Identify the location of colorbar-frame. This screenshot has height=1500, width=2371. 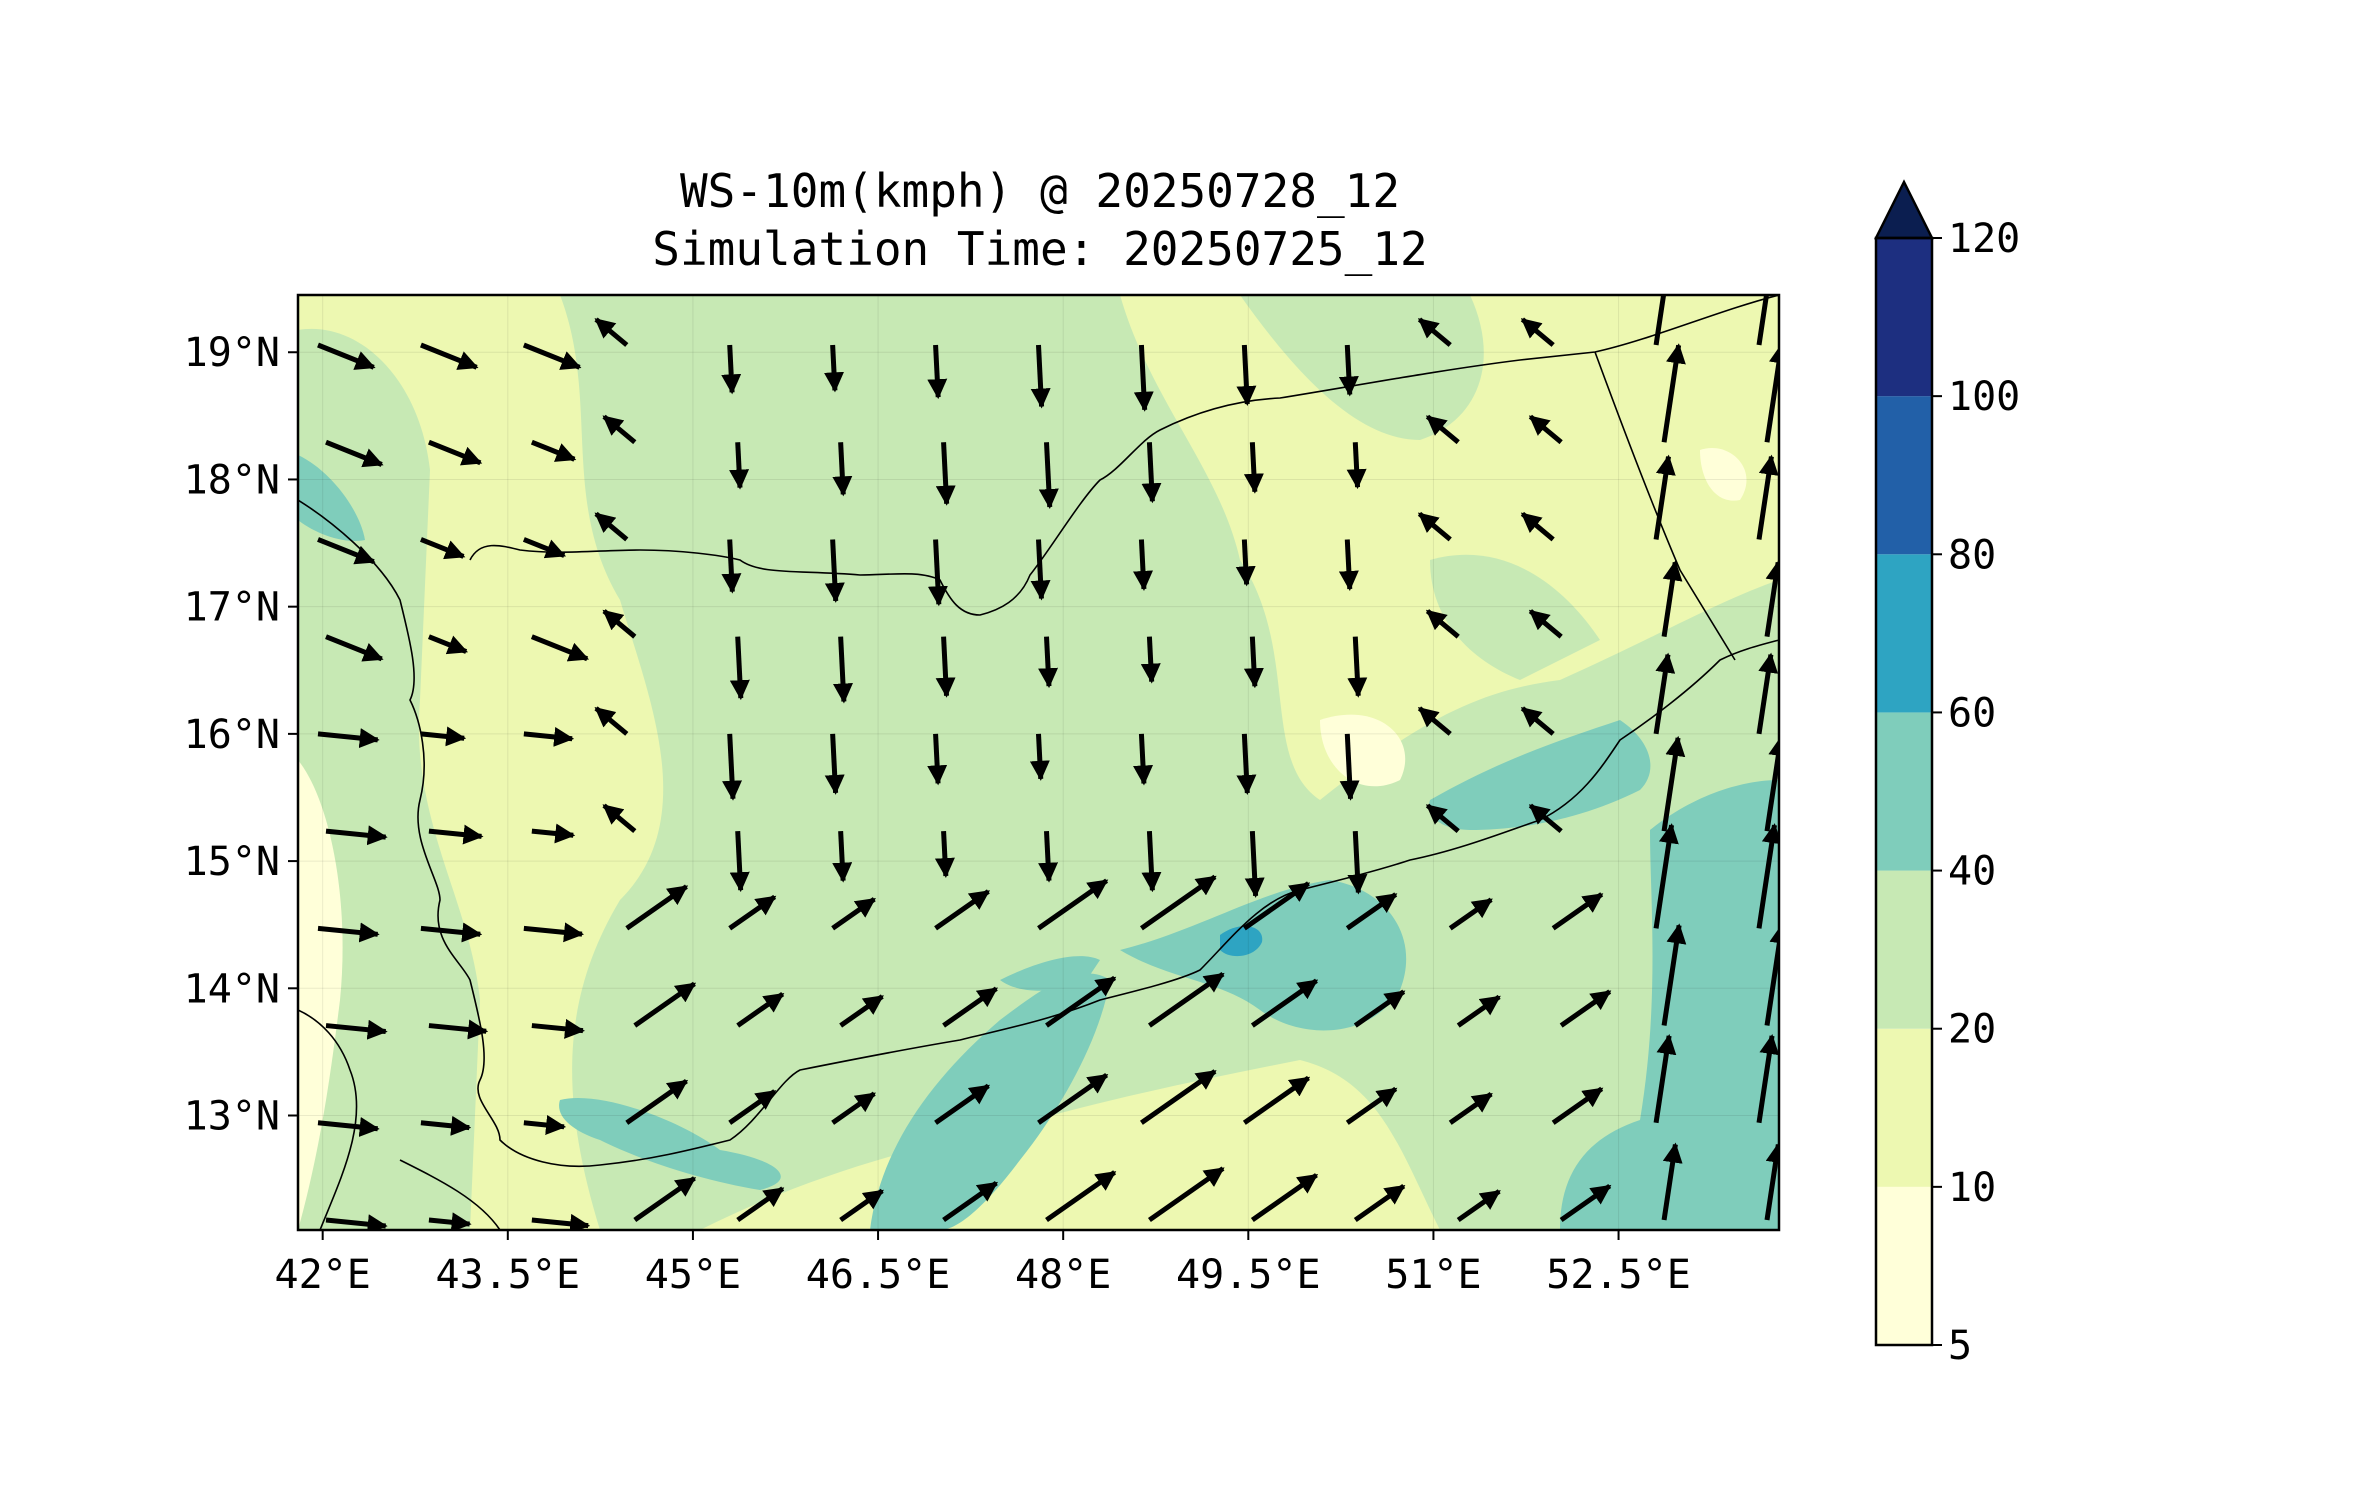
(1904, 791).